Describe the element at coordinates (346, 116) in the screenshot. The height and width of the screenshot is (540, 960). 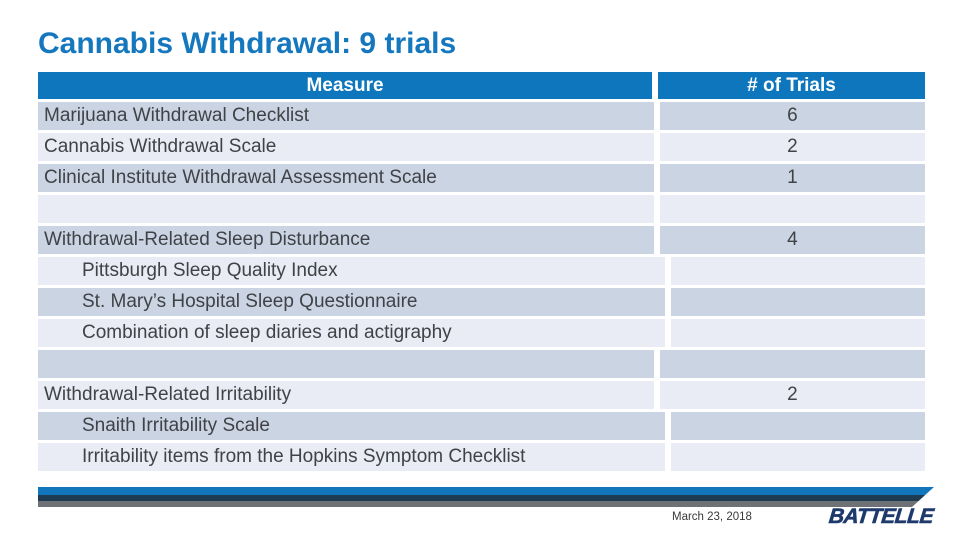
I see `measure-cell: Marijuana Withdrawal Checklist` at that location.